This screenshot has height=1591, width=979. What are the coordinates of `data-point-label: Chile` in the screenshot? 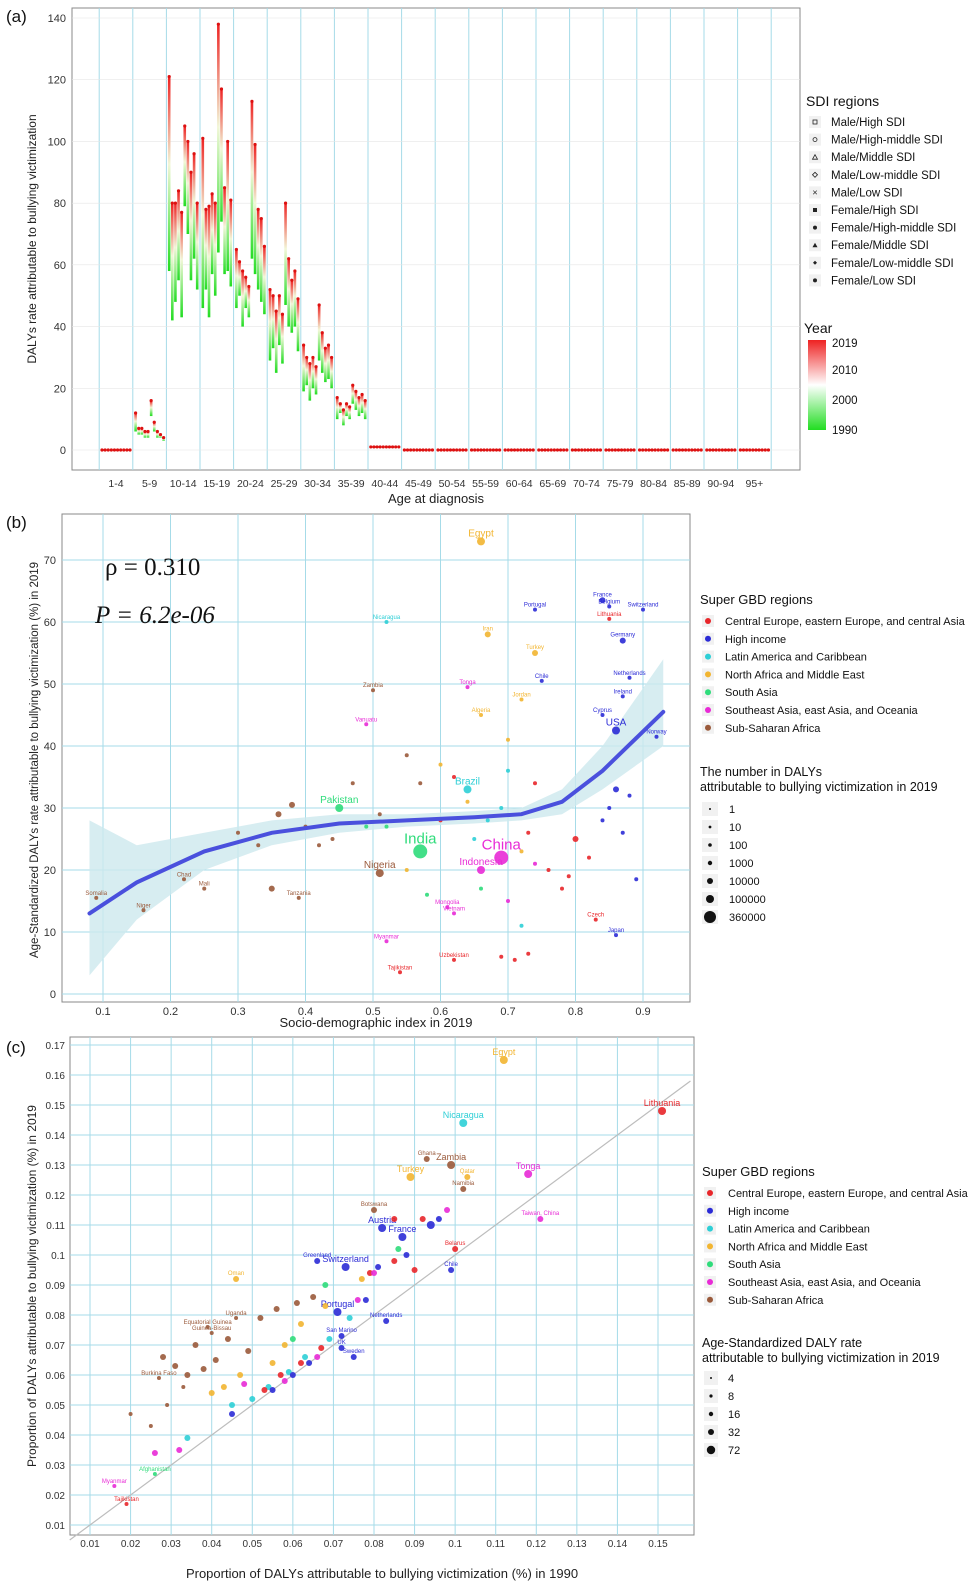 It's located at (542, 677).